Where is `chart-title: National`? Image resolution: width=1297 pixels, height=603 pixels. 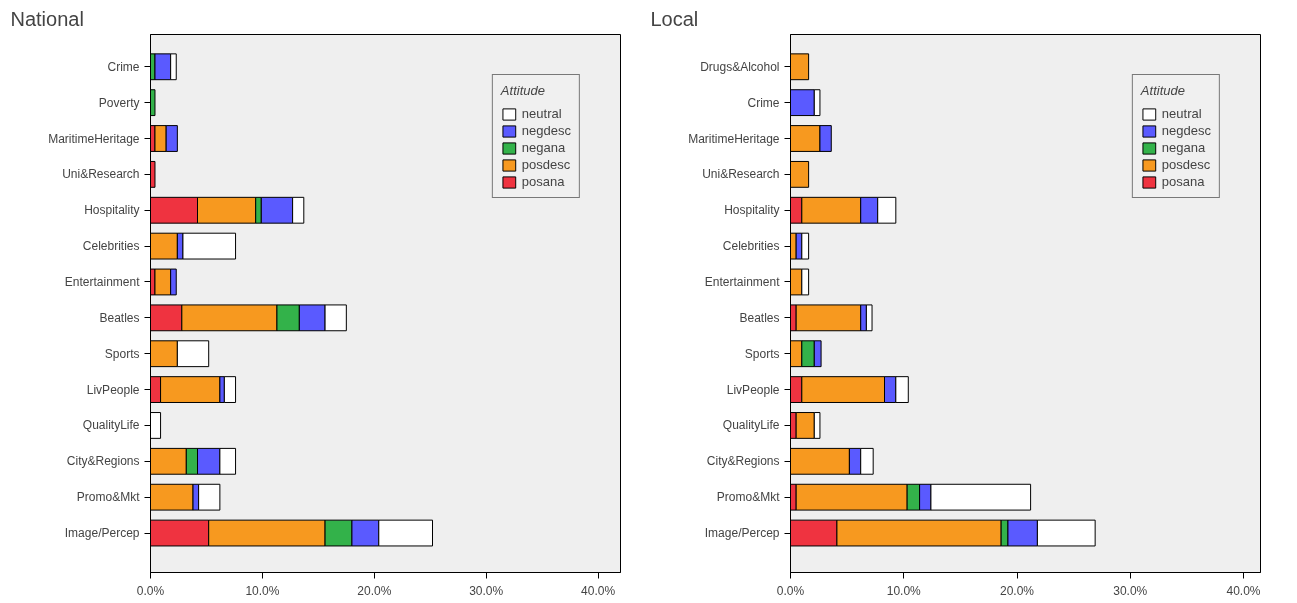 chart-title: National is located at coordinates (47, 18).